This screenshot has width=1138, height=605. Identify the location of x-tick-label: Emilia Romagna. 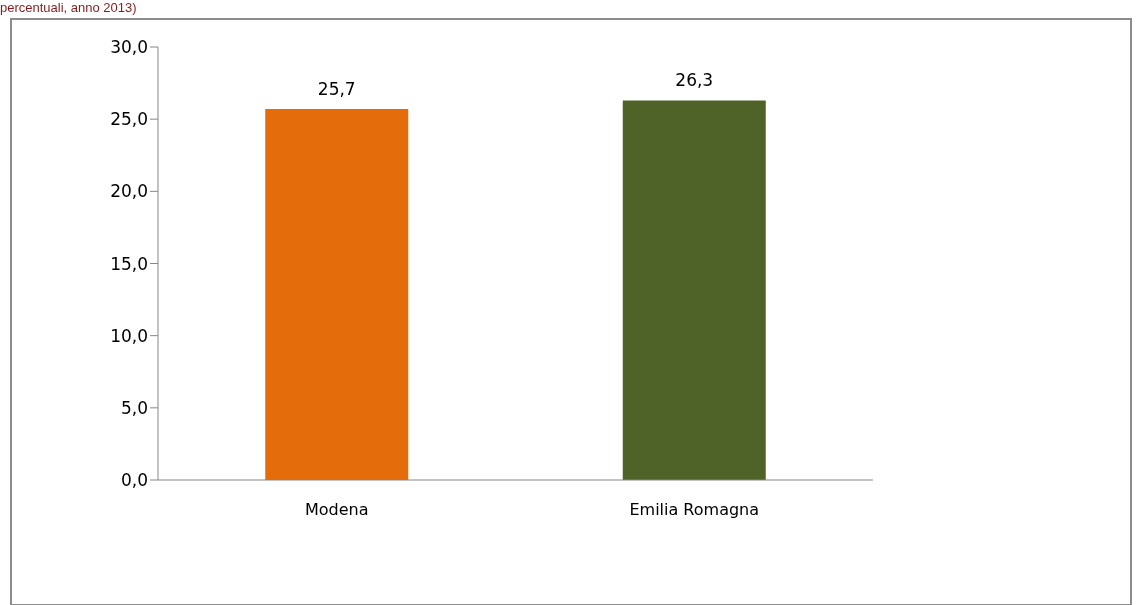
(694, 510).